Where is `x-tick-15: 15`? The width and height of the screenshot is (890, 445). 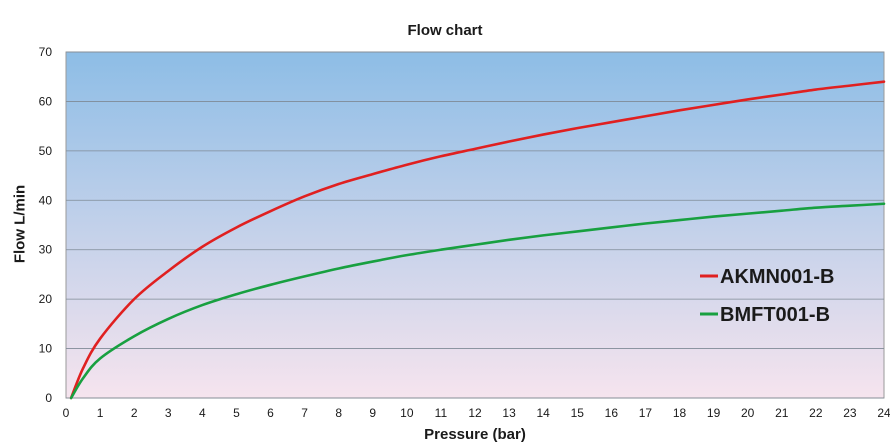
x-tick-15: 15 is located at coordinates (578, 413).